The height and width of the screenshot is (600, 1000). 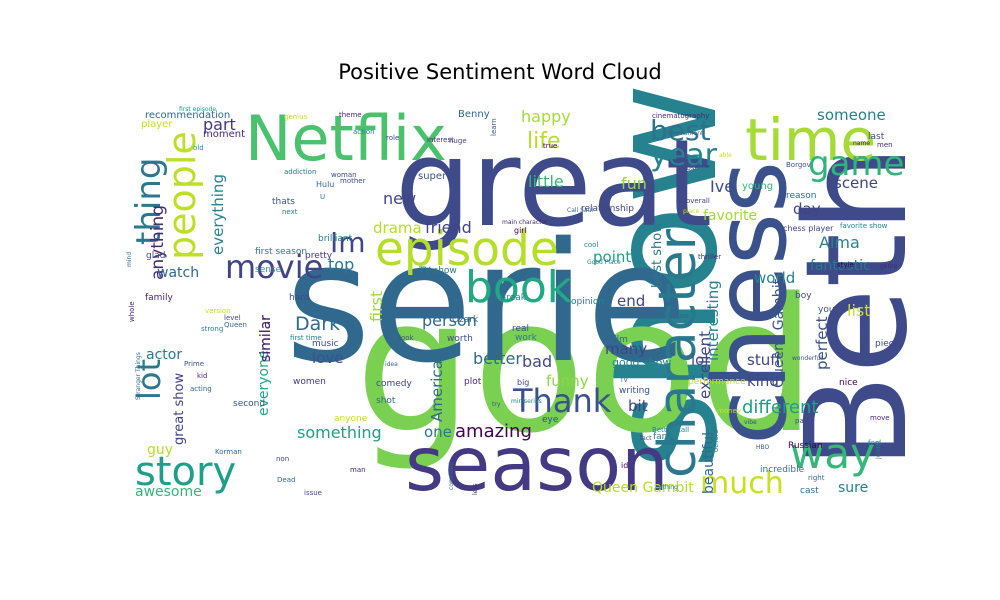 What do you see at coordinates (519, 287) in the screenshot?
I see `word-book: book` at bounding box center [519, 287].